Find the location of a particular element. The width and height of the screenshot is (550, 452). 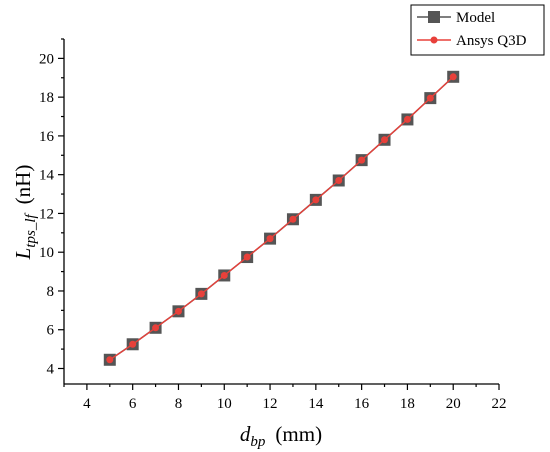

legend: Model Ansys Q3D is located at coordinates (477, 30).